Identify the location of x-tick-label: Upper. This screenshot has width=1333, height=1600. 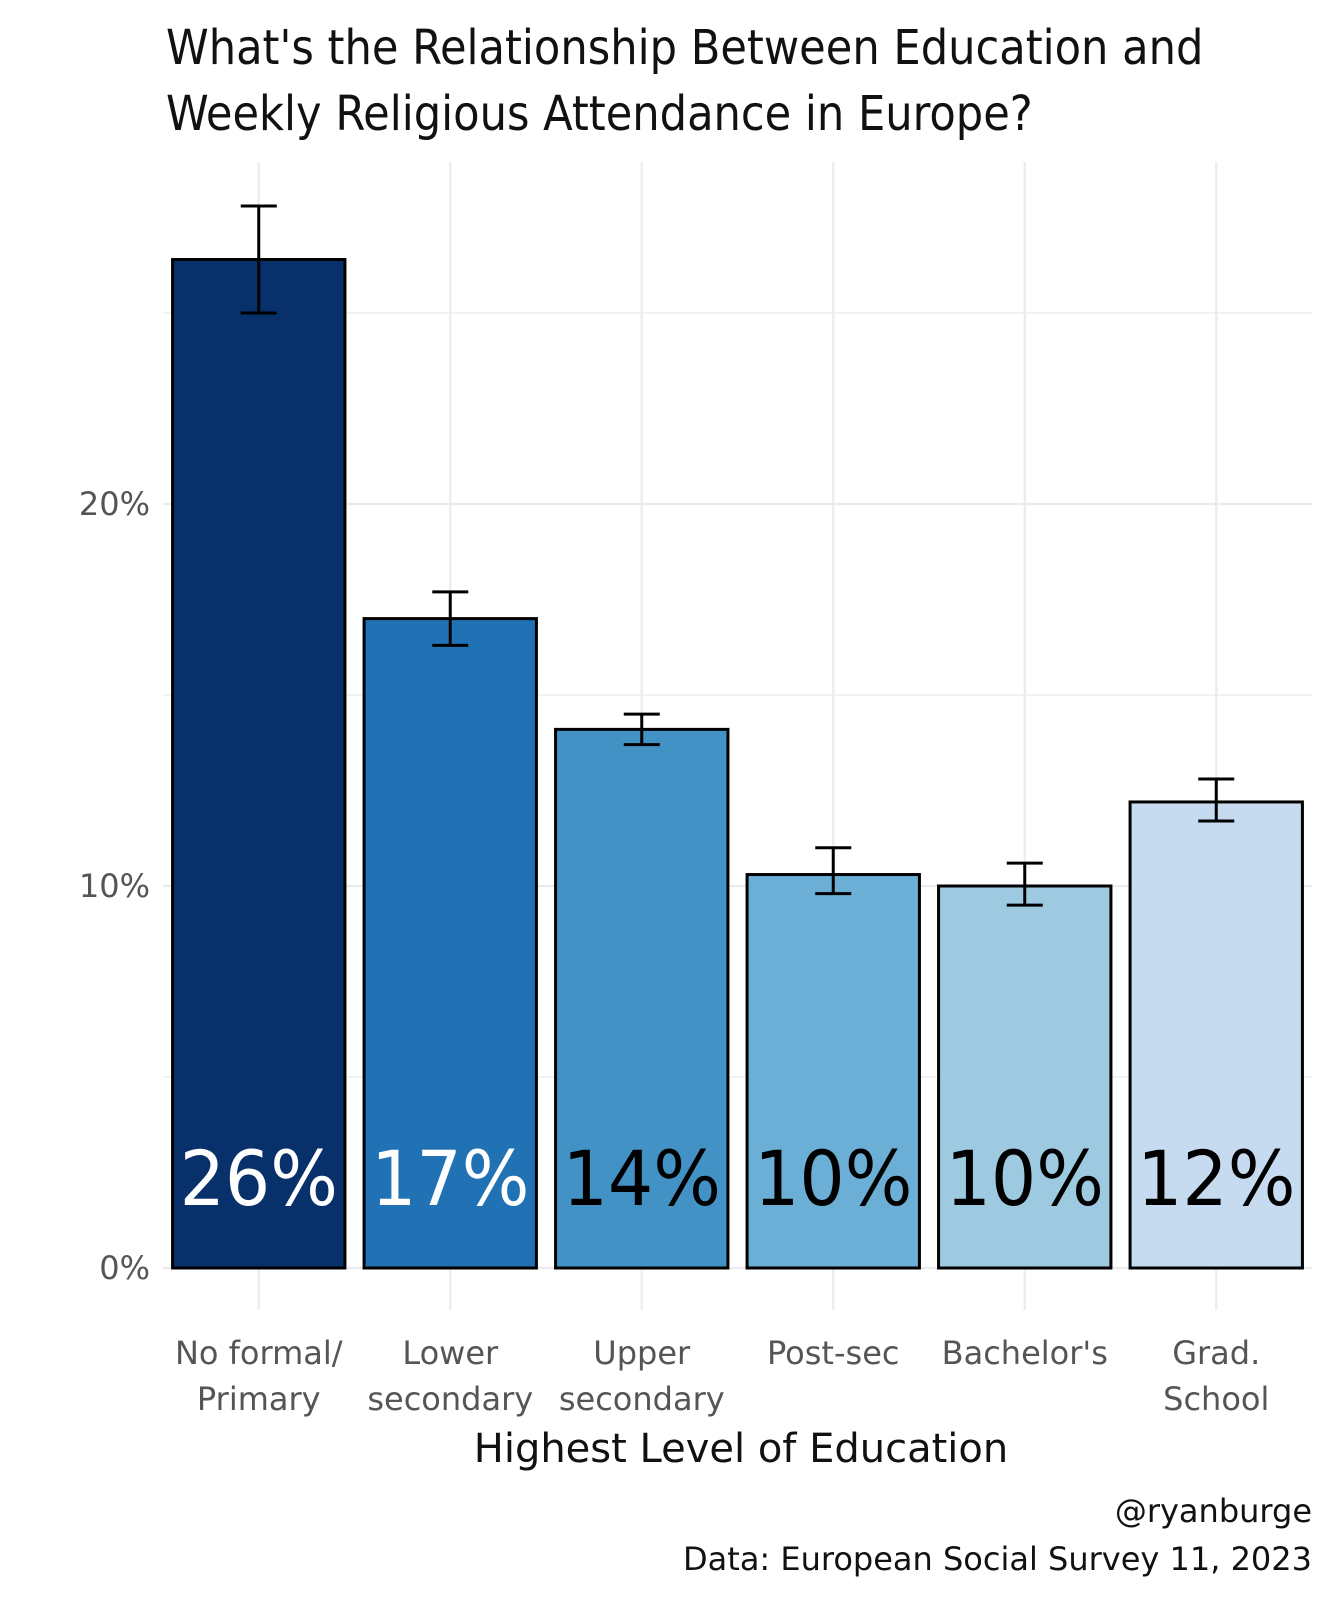
(642, 1353).